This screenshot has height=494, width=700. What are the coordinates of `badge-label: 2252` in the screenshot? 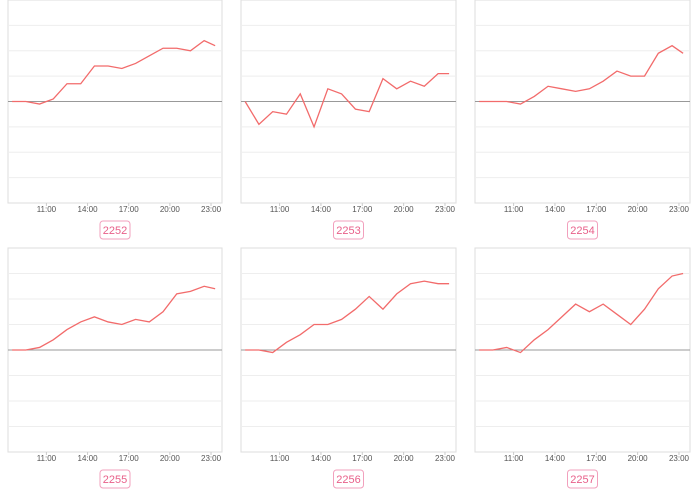 It's located at (115, 231).